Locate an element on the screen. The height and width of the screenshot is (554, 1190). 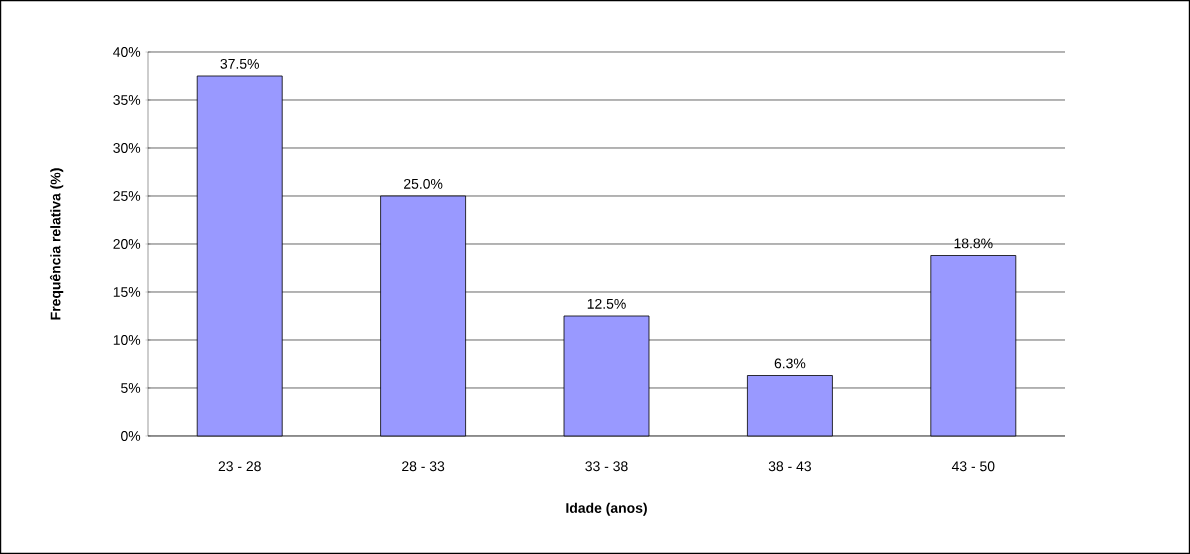
x-tick-label: 43 - 50 is located at coordinates (973, 466).